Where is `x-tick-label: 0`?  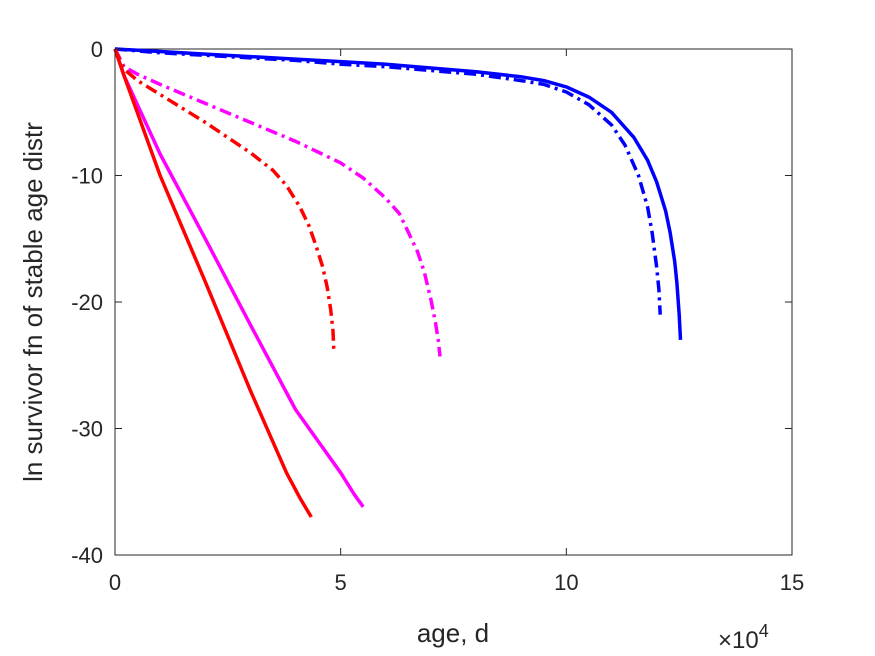 x-tick-label: 0 is located at coordinates (115, 582).